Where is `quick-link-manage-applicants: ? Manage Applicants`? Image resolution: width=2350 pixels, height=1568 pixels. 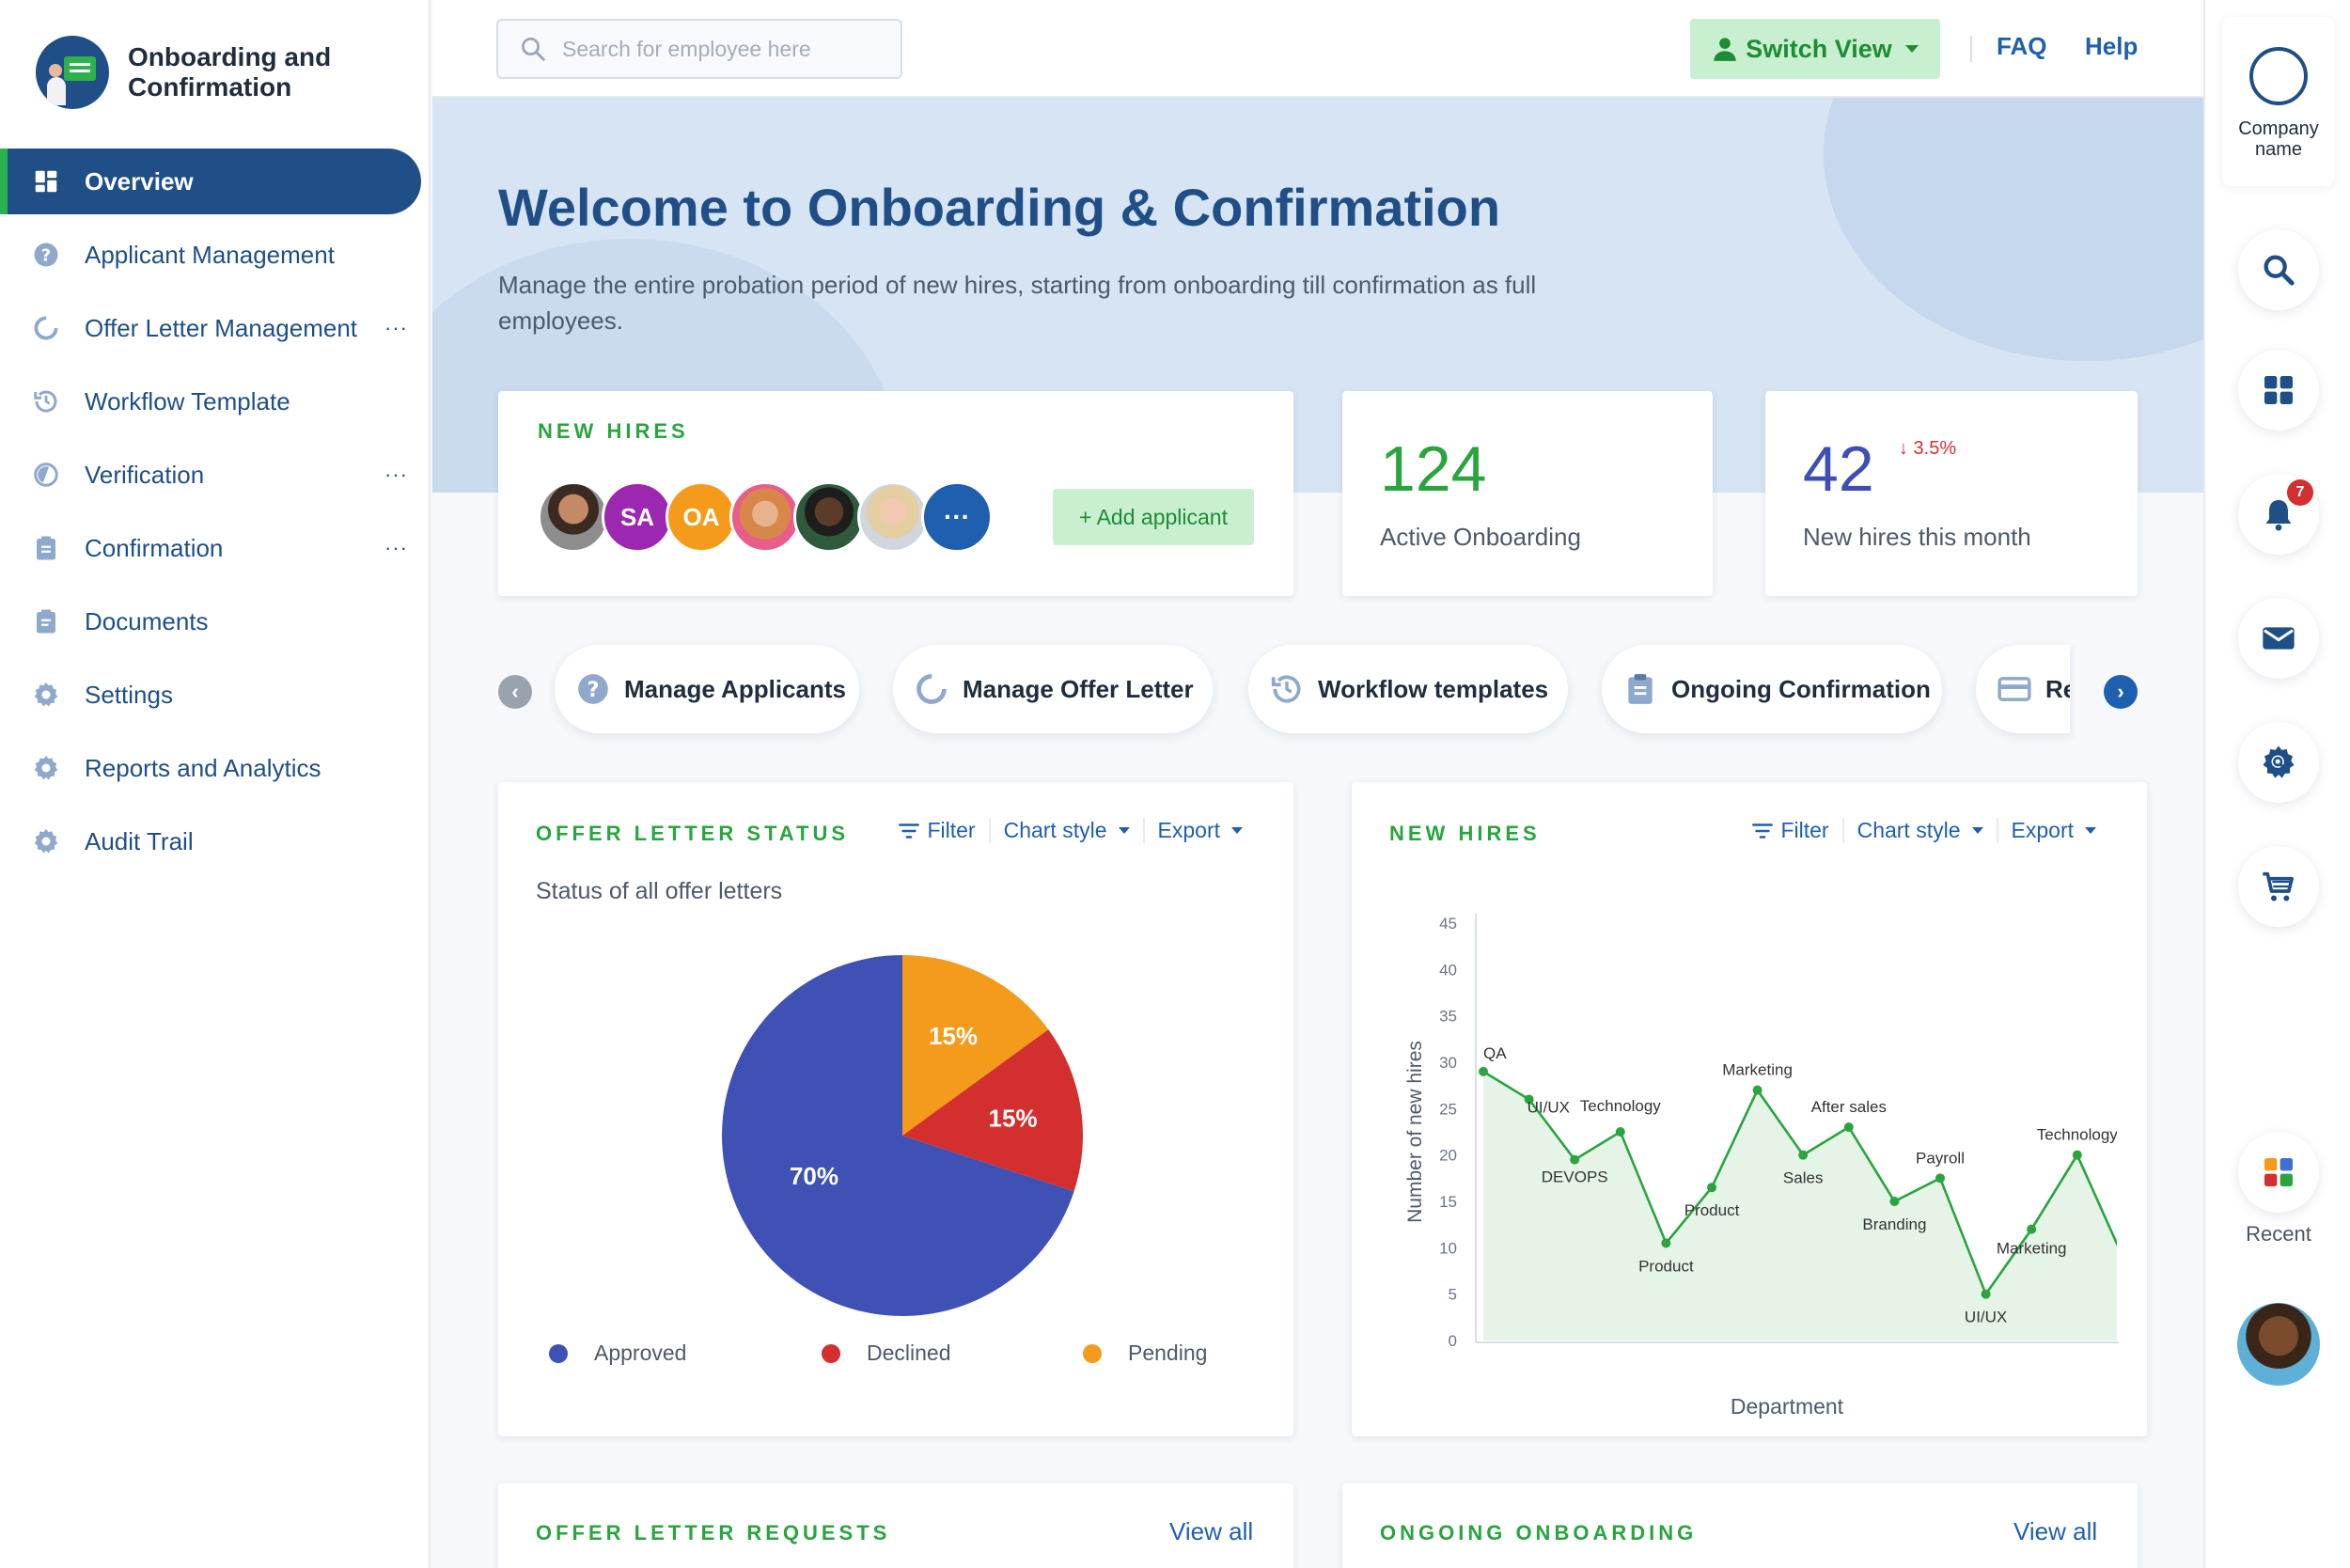
quick-link-manage-applicants: ? Manage Applicants is located at coordinates (707, 689).